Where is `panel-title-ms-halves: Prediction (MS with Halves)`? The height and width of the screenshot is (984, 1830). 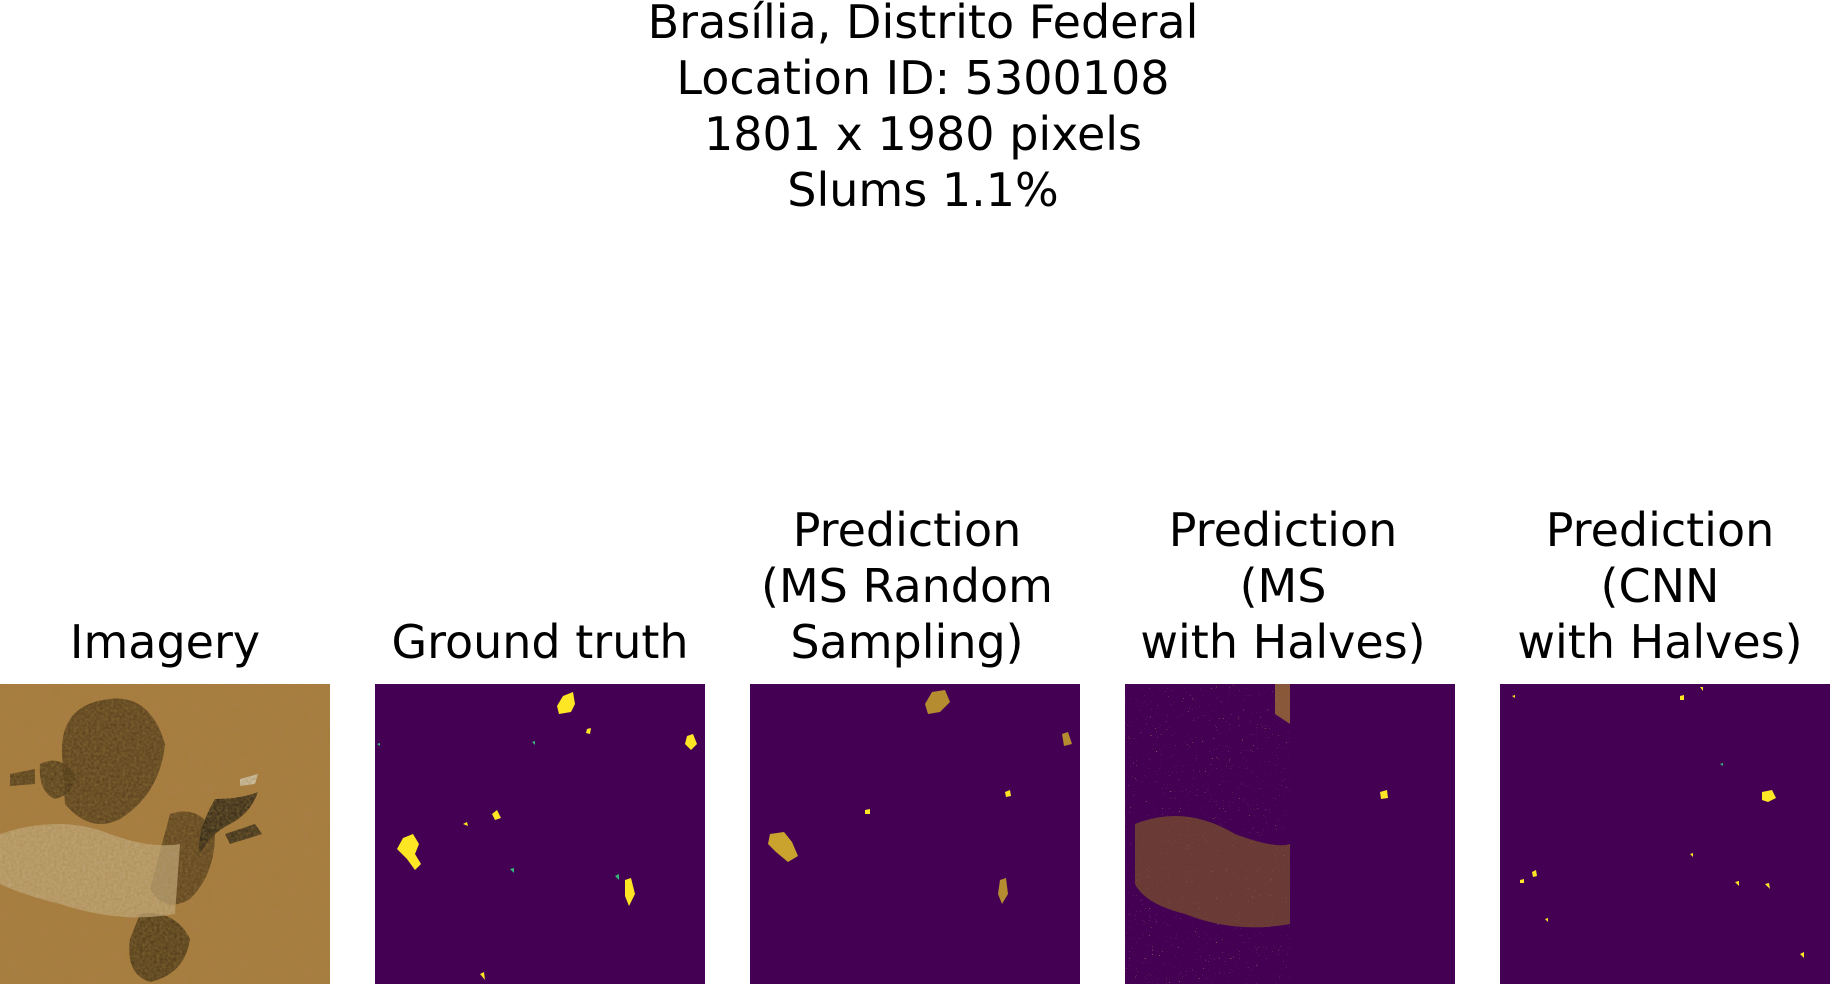
panel-title-ms-halves: Prediction (MS with Halves) is located at coordinates (1283, 586).